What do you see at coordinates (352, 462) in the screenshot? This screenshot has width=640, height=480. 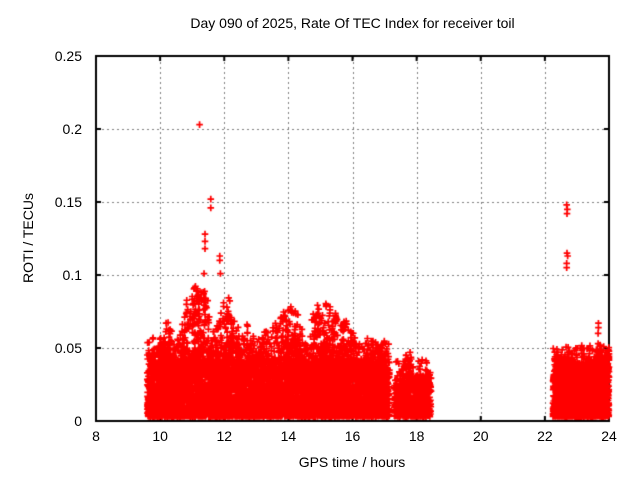 I see `x-axis-label: GPS time / hours` at bounding box center [352, 462].